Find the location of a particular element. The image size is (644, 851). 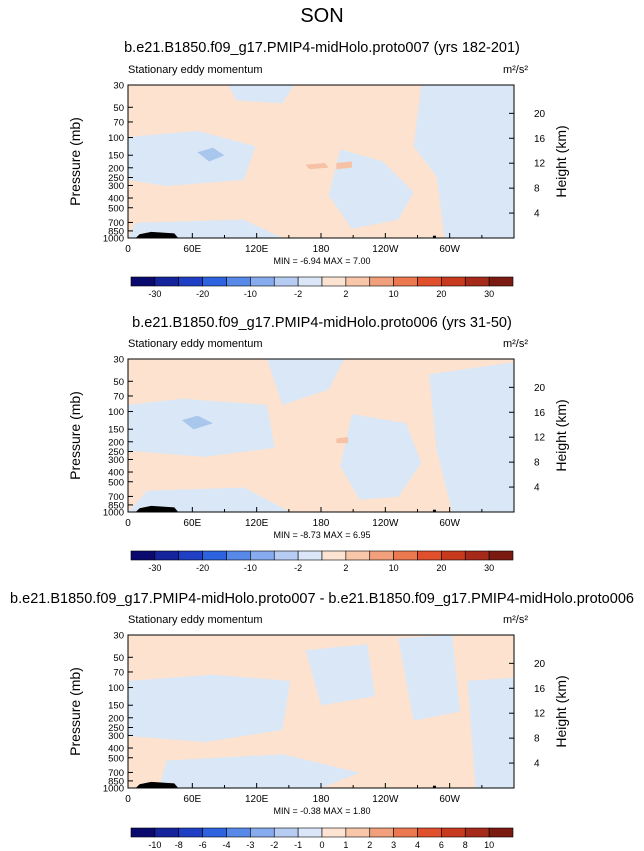

y-tick-label: 1000 is located at coordinates (113, 789).